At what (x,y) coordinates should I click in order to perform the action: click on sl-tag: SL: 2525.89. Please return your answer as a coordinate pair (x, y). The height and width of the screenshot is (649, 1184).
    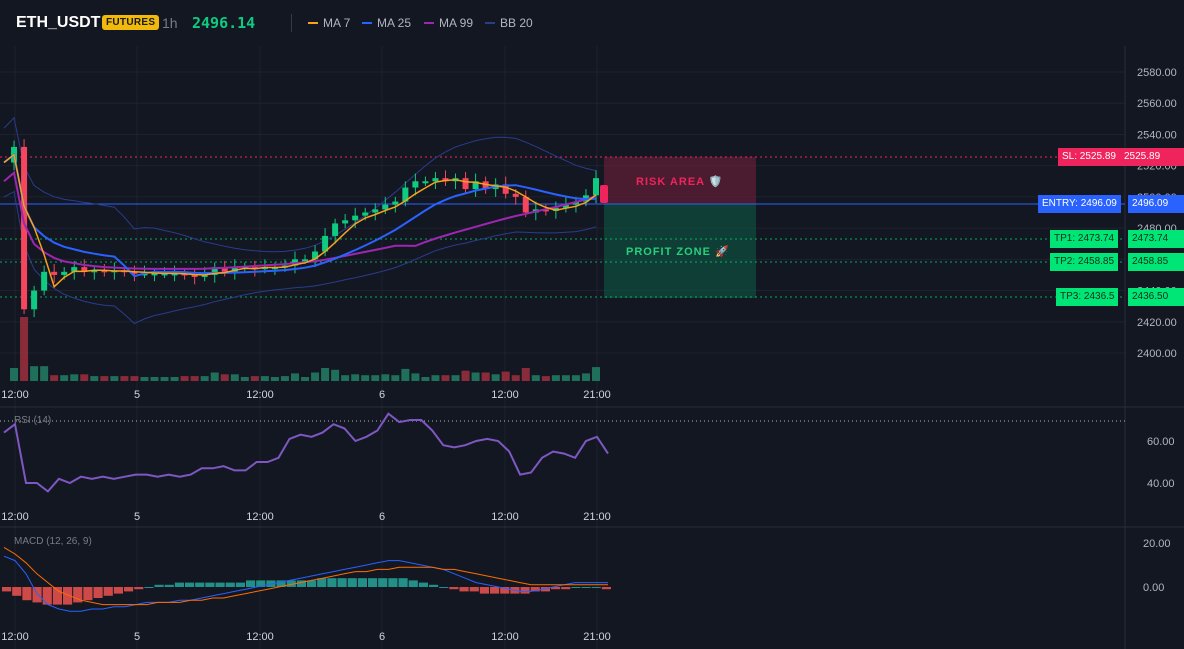
    Looking at the image, I should click on (1089, 157).